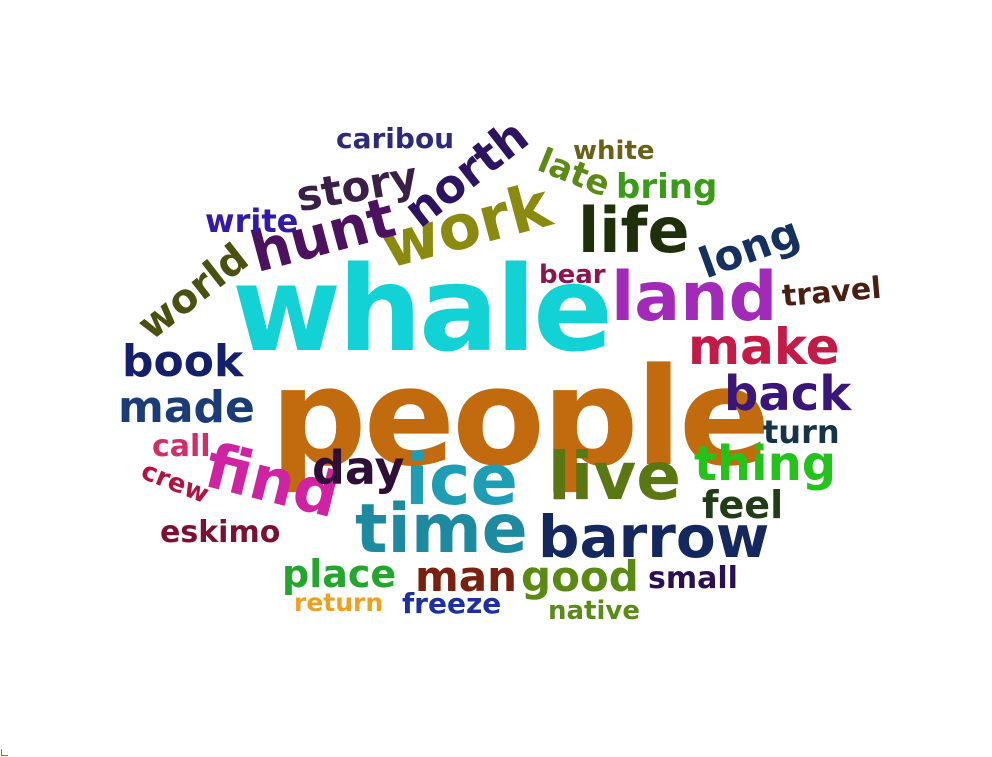 This screenshot has height=757, width=992. Describe the element at coordinates (693, 578) in the screenshot. I see `word-small: small` at that location.